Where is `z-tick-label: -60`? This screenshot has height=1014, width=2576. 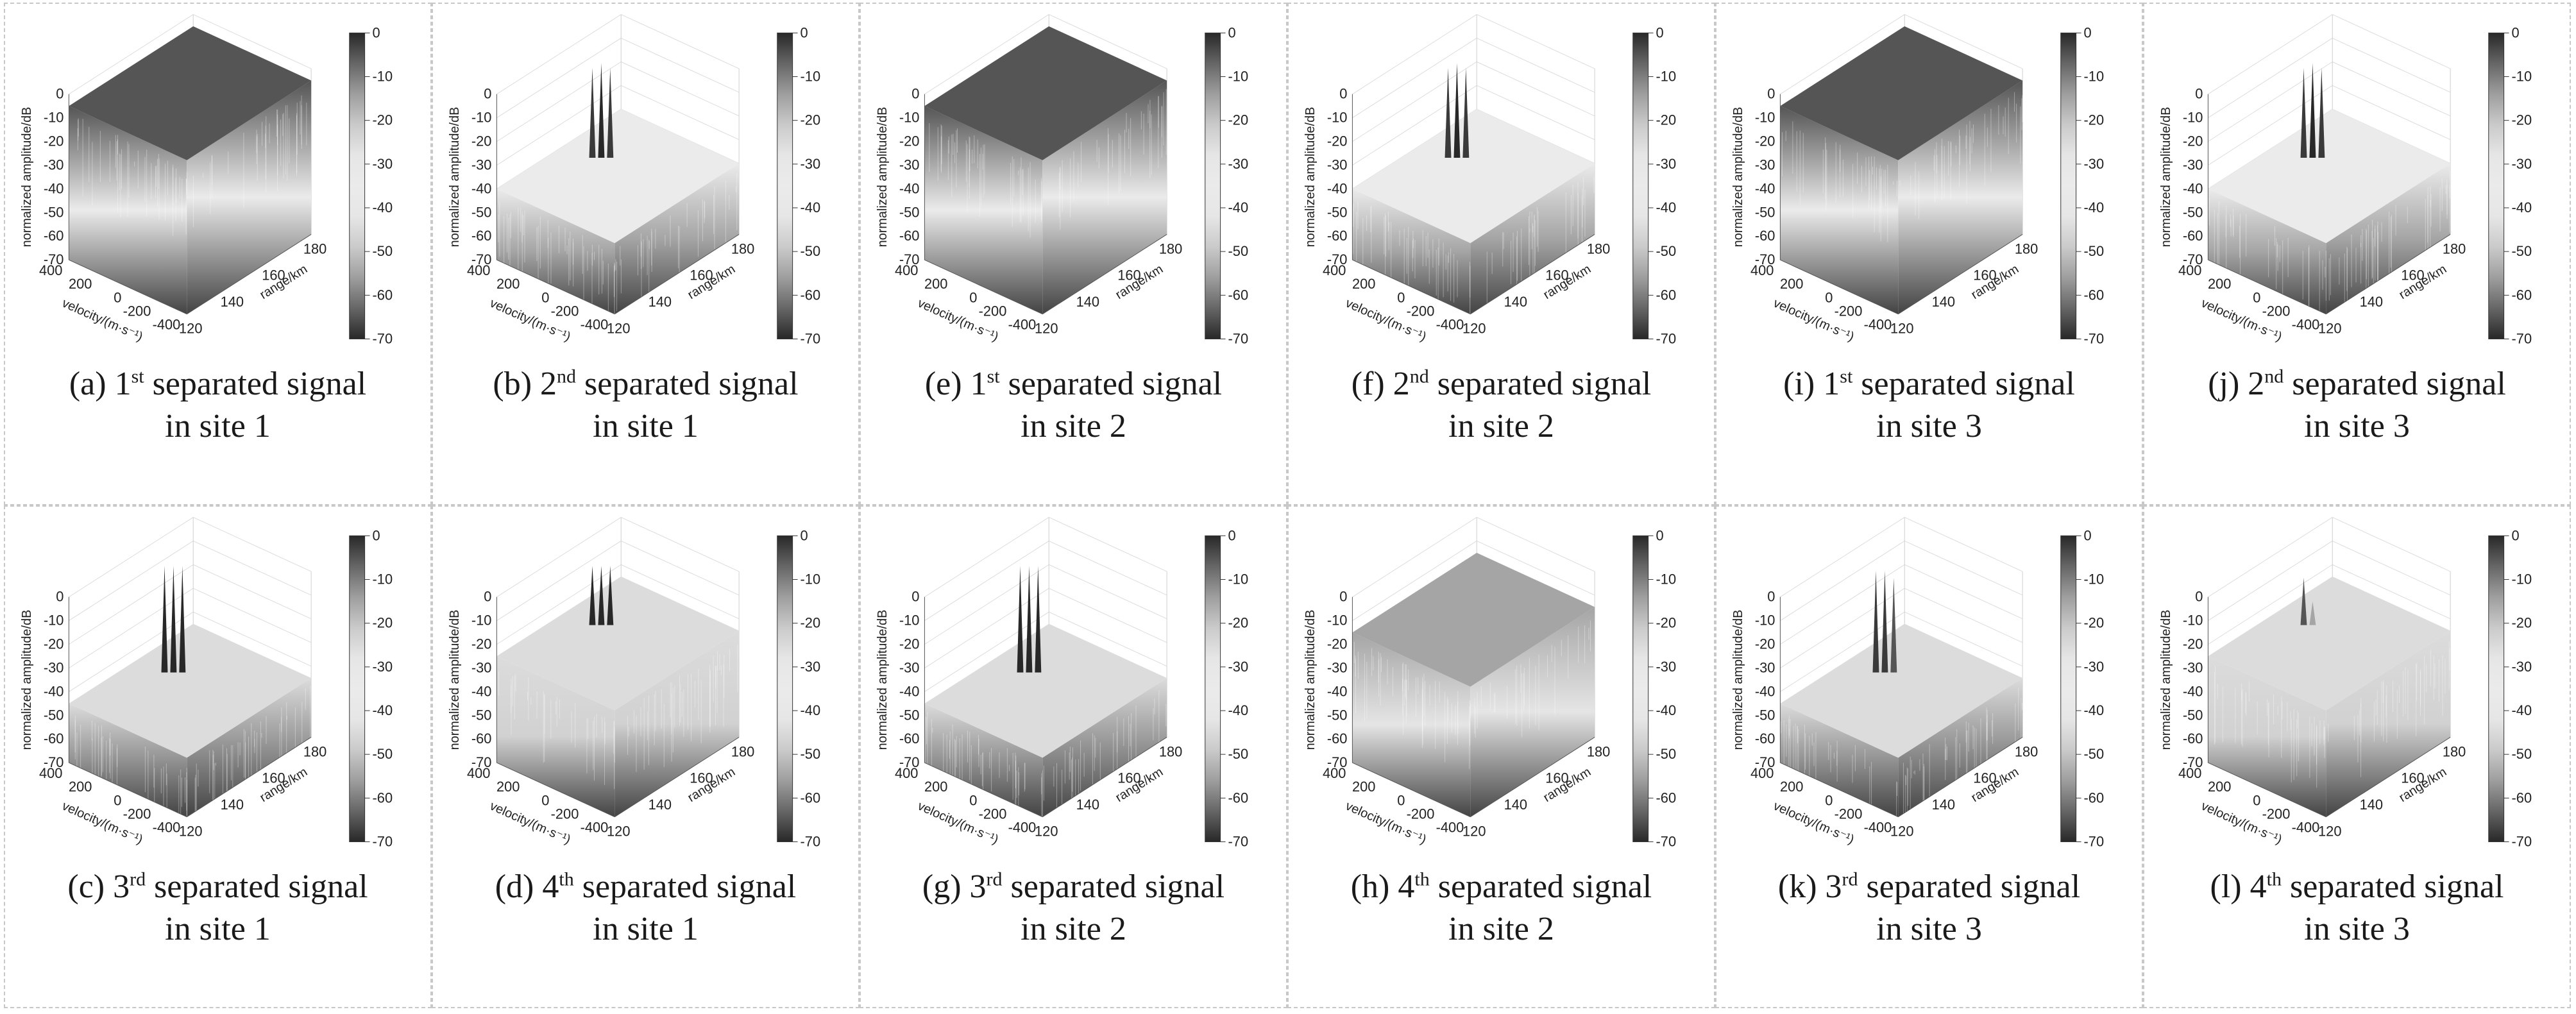
z-tick-label: -60 is located at coordinates (2193, 739).